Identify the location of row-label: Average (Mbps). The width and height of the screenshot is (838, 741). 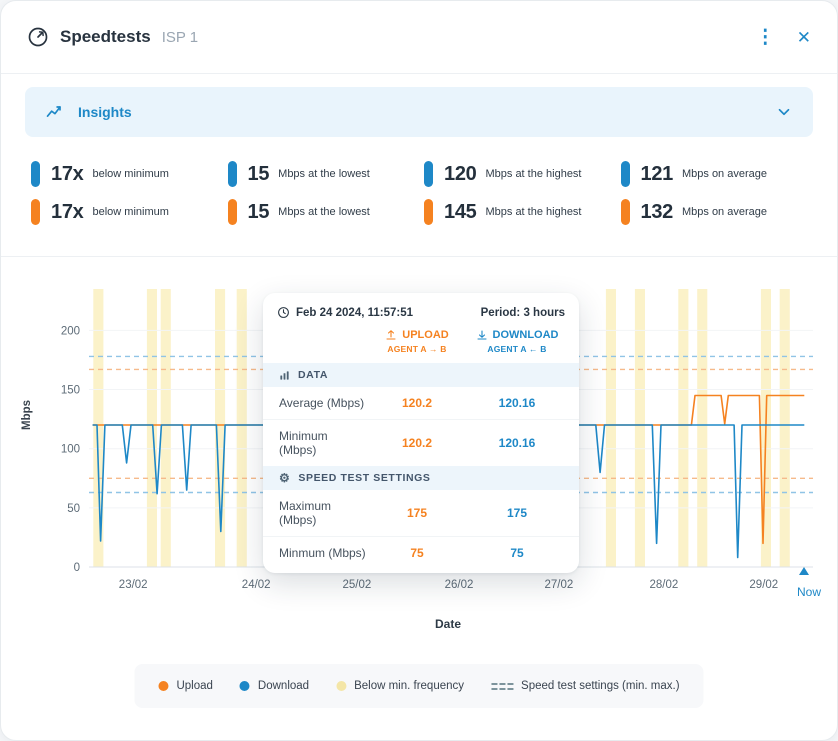
(322, 403).